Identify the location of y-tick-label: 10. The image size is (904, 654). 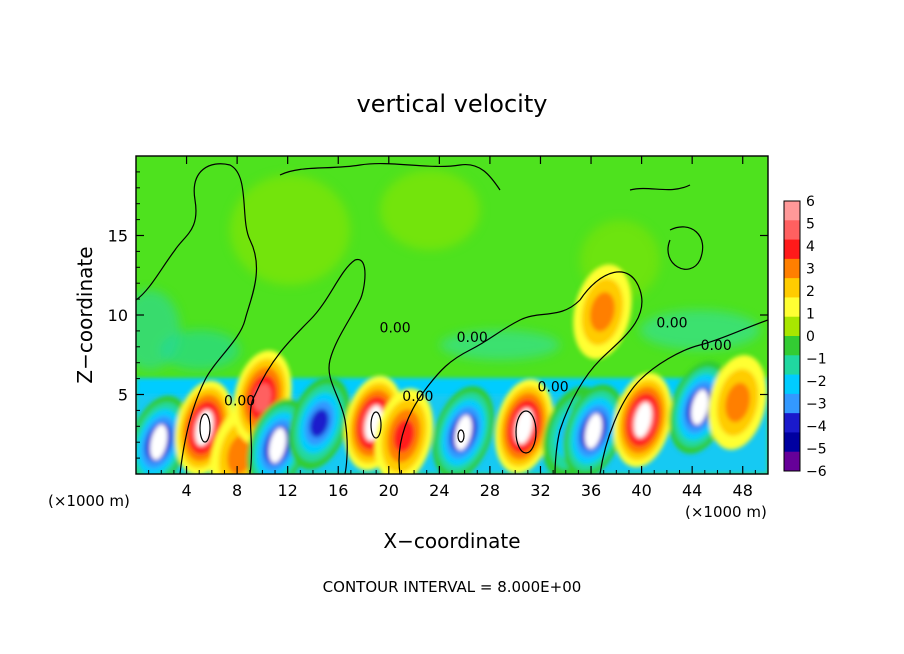
(118, 315).